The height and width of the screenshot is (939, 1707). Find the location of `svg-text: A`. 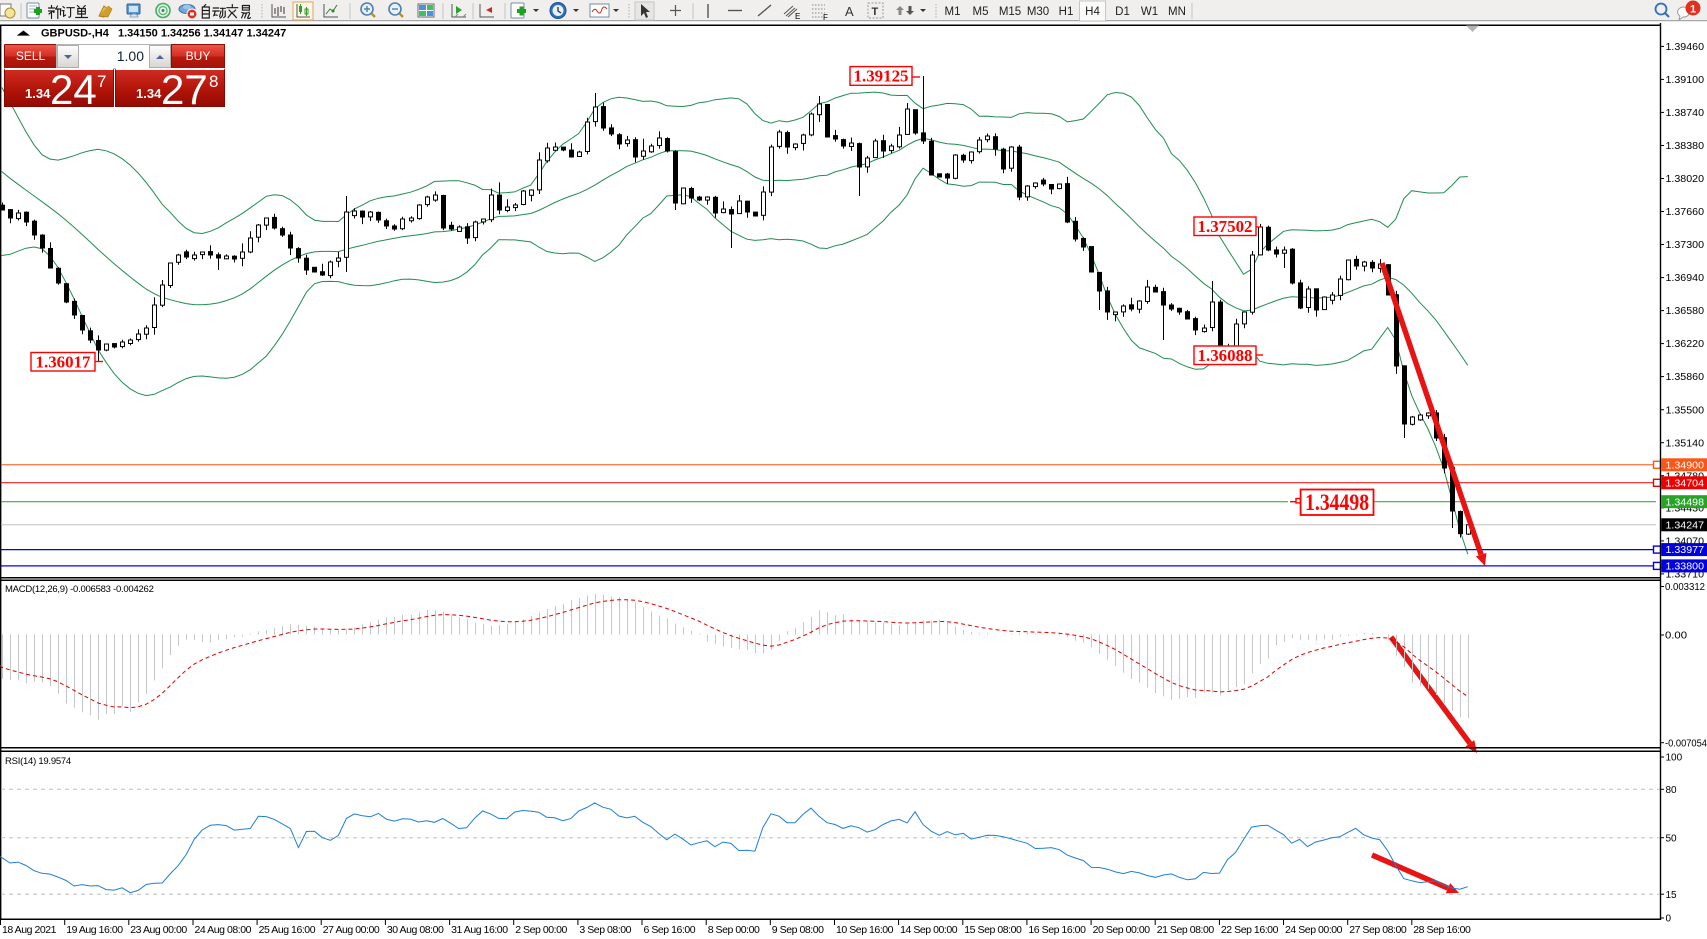

svg-text: A is located at coordinates (849, 11).